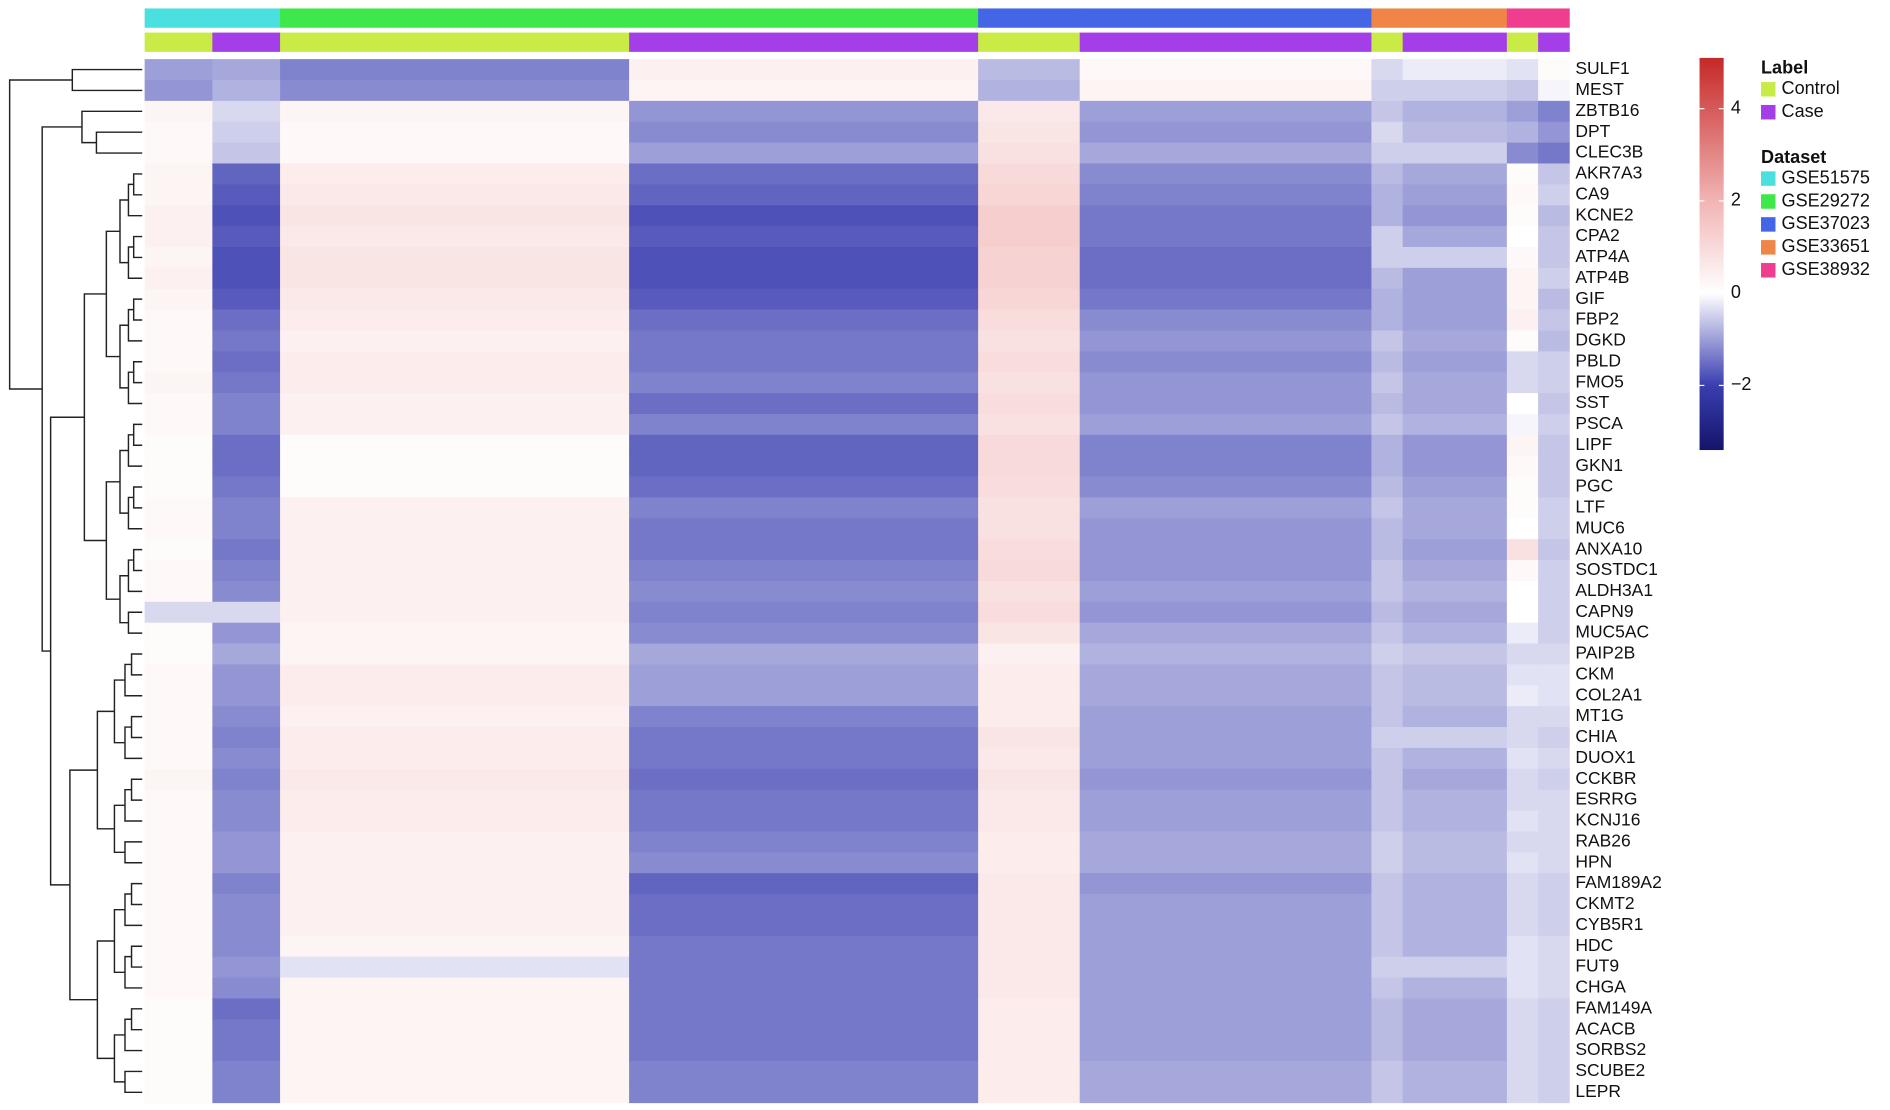 This screenshot has height=1110, width=1890. I want to click on dataset-annotation, so click(804, 18).